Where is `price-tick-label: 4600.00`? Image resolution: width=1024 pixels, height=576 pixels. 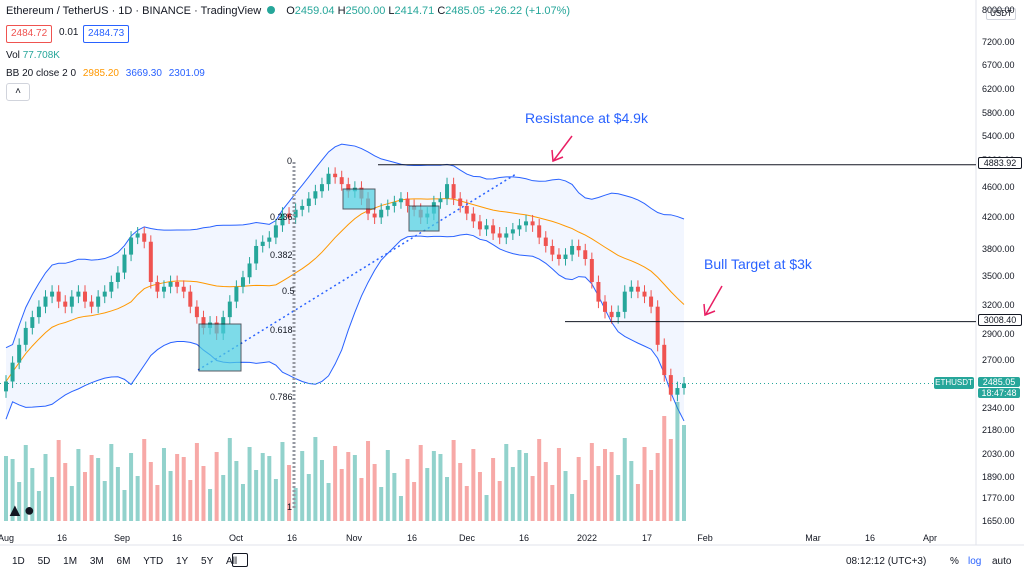
price-tick-label: 4600.00 is located at coordinates (998, 187).